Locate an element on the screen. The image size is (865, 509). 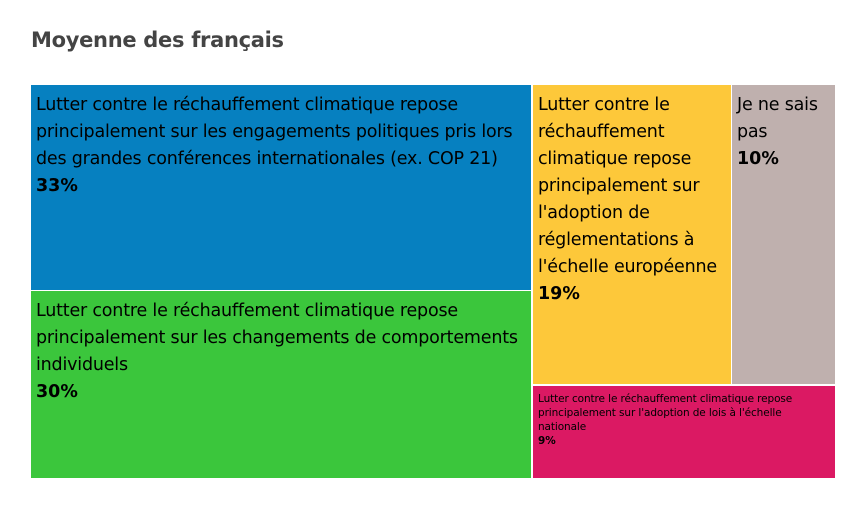
tile-value: 30% is located at coordinates (57, 392).